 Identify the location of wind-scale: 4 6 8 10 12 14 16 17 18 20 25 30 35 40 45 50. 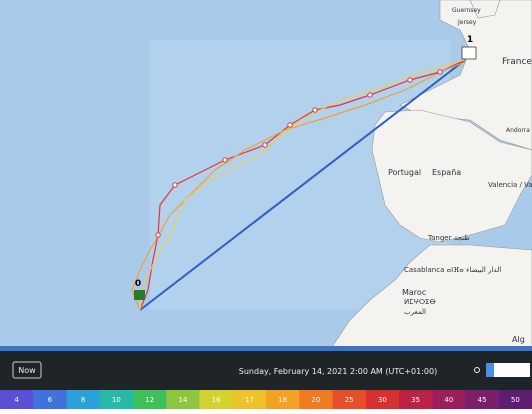
(266, 399).